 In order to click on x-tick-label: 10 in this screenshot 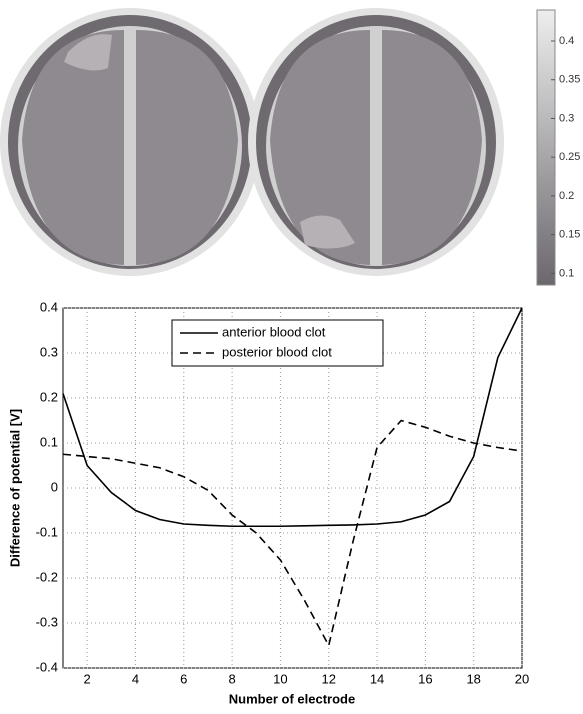, I will do `click(280, 678)`.